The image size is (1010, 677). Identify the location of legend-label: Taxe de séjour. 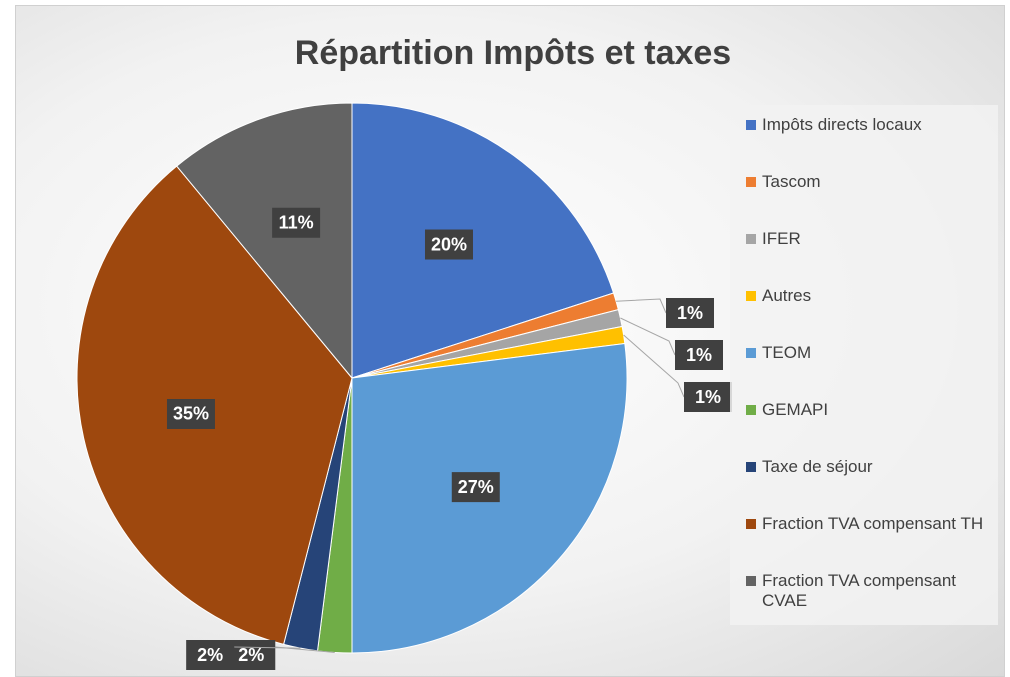
(817, 466).